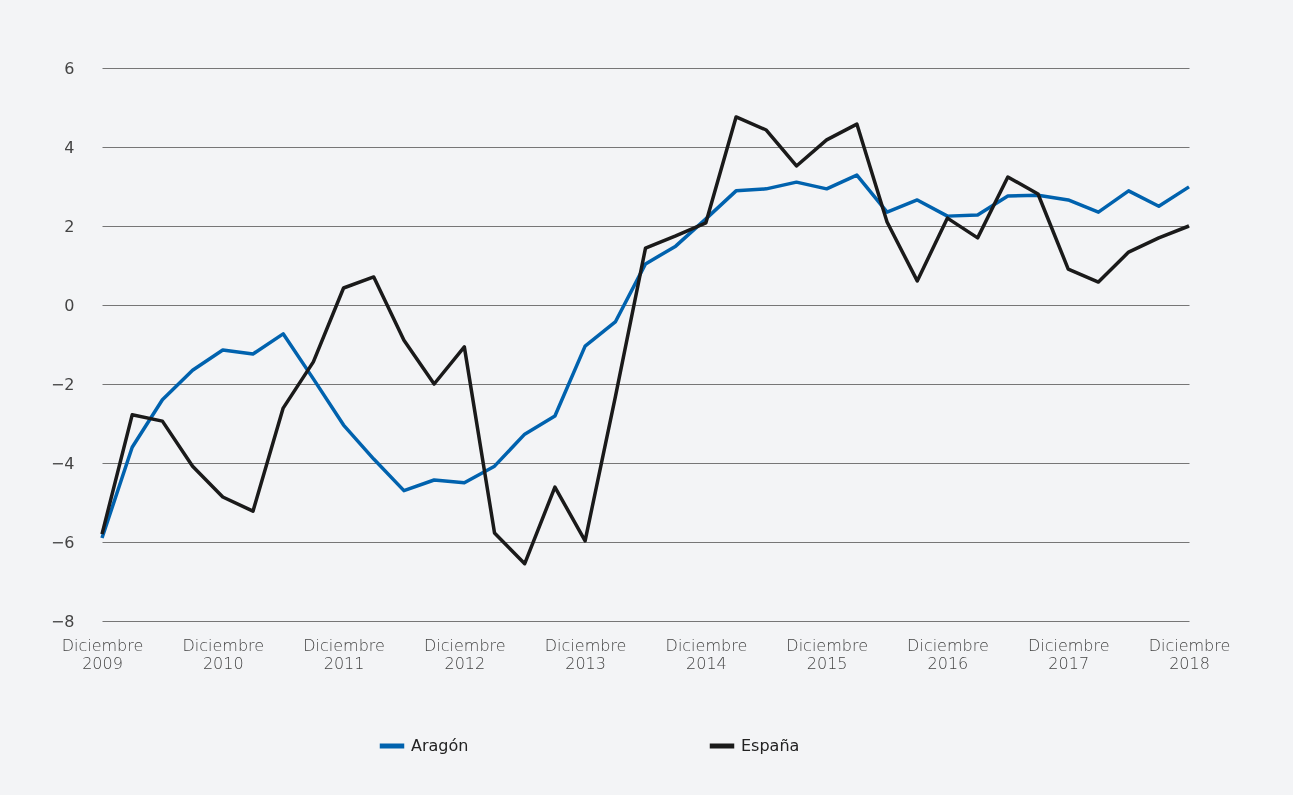 The height and width of the screenshot is (795, 1293). What do you see at coordinates (62, 463) in the screenshot?
I see `y-tick-label: −4` at bounding box center [62, 463].